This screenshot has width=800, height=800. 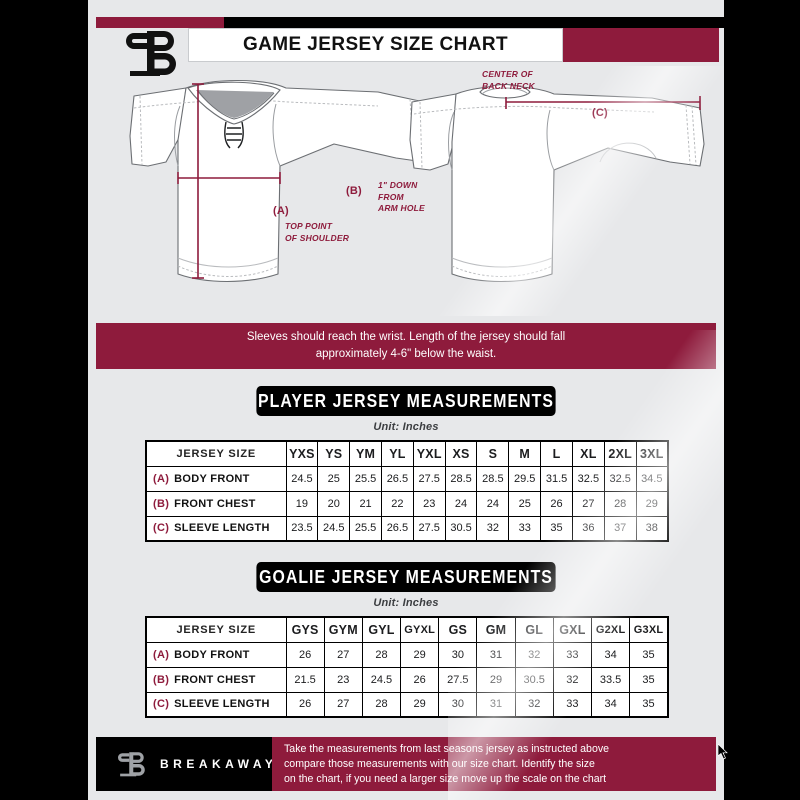 What do you see at coordinates (588, 528) in the screenshot?
I see `measurement-cell: 36` at bounding box center [588, 528].